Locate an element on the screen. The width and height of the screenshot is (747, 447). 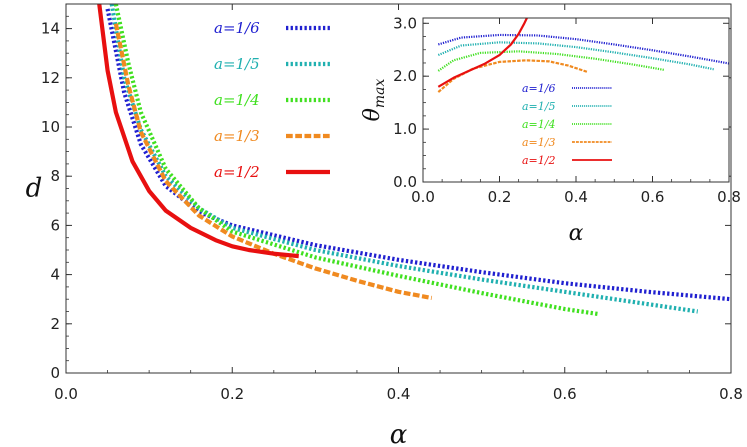
y-tick-label: 3.0 is located at coordinates (405, 23).